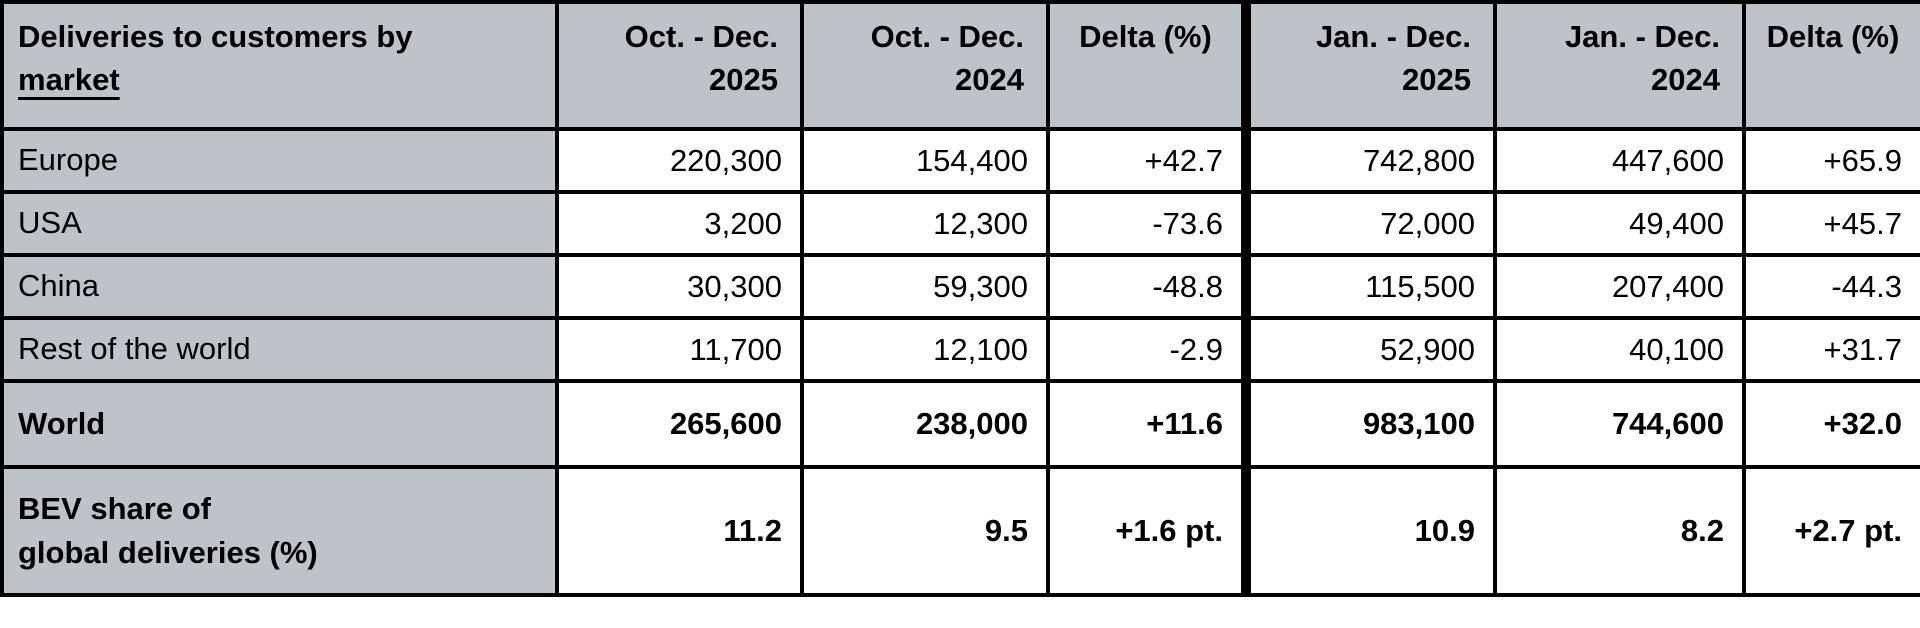  What do you see at coordinates (1619, 65) in the screenshot?
I see `header-jan-dec-2024: Jan. - Dec. 2024` at bounding box center [1619, 65].